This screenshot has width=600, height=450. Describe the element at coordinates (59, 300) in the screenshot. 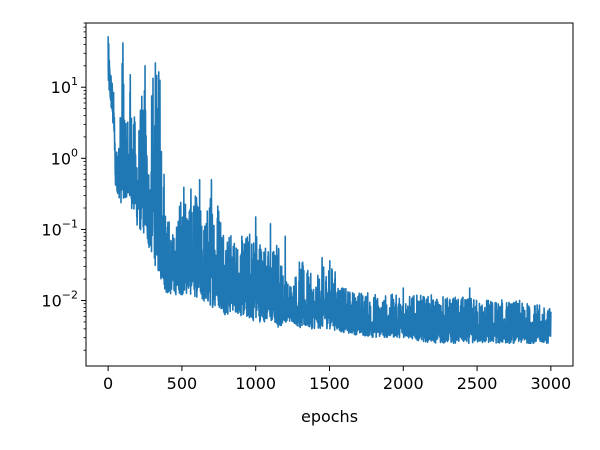

I see `y-tick-label: 10⁻²` at that location.